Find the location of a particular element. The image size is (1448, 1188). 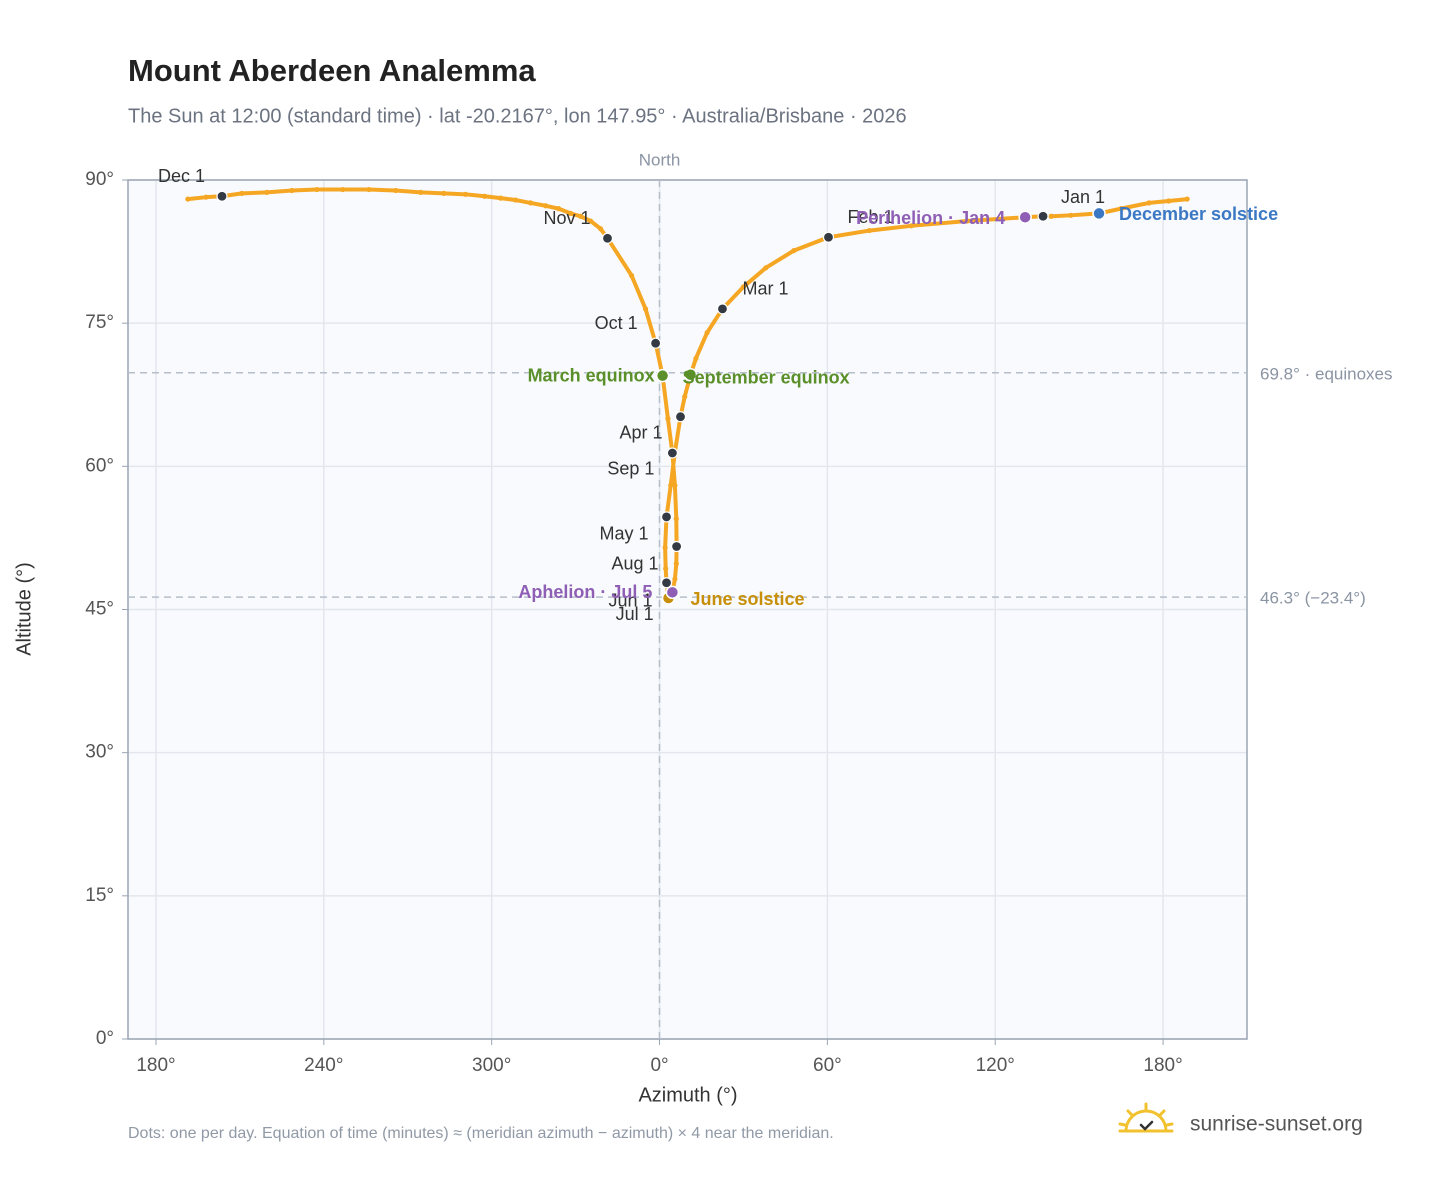

y-tick-label: 15° is located at coordinates (99, 895).